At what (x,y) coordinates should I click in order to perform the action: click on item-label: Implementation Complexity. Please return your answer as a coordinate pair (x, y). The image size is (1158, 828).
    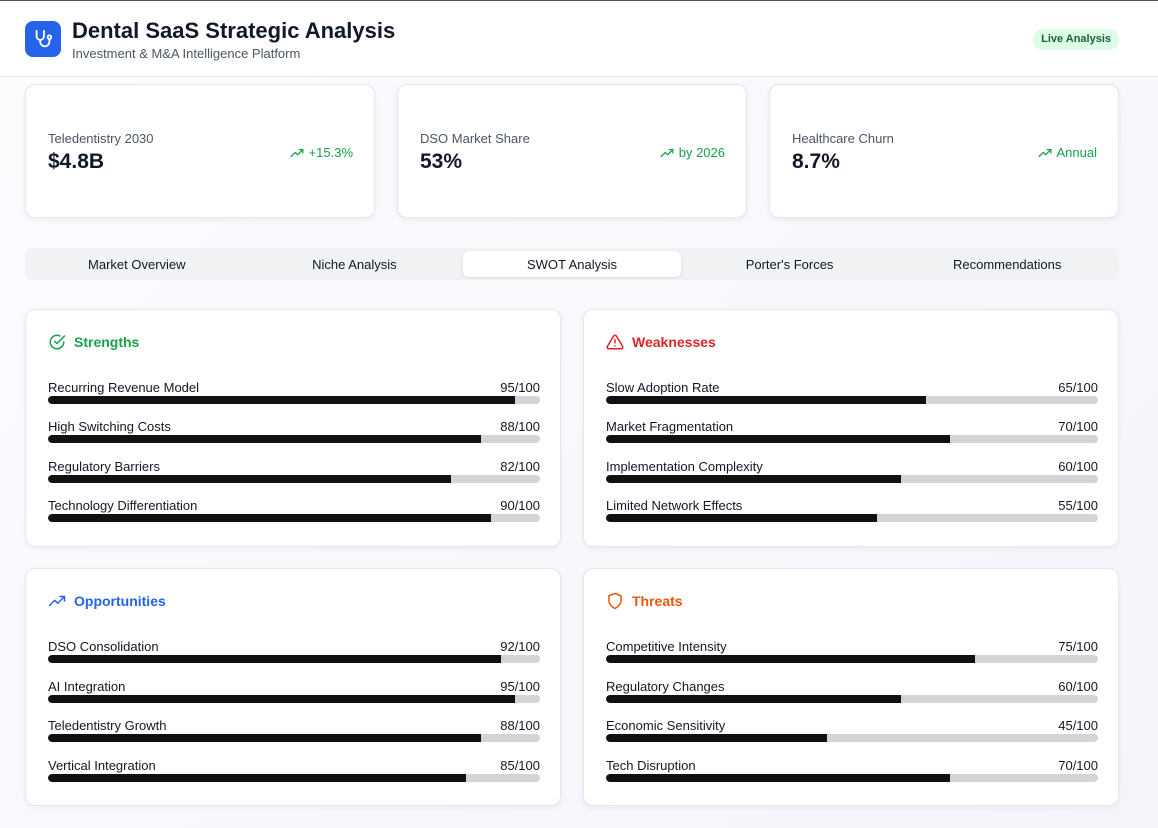
    Looking at the image, I should click on (684, 466).